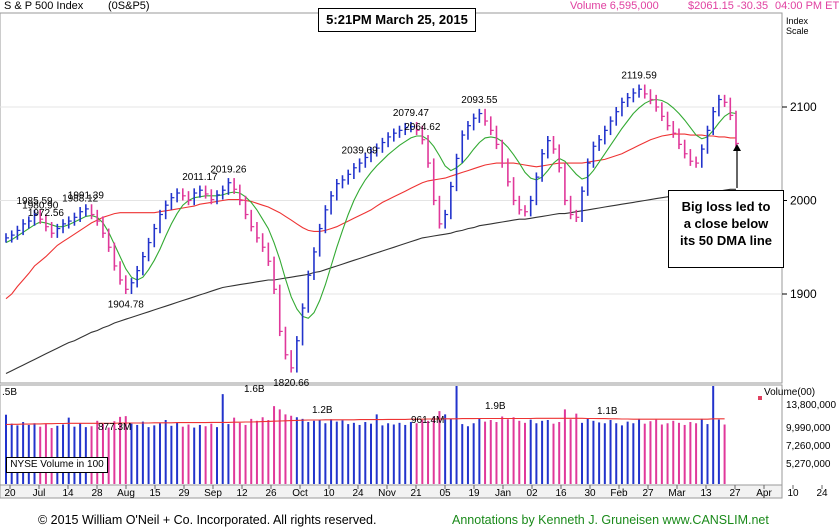  What do you see at coordinates (129, 6) in the screenshot?
I see `index-symbol: (0S&P5)` at bounding box center [129, 6].